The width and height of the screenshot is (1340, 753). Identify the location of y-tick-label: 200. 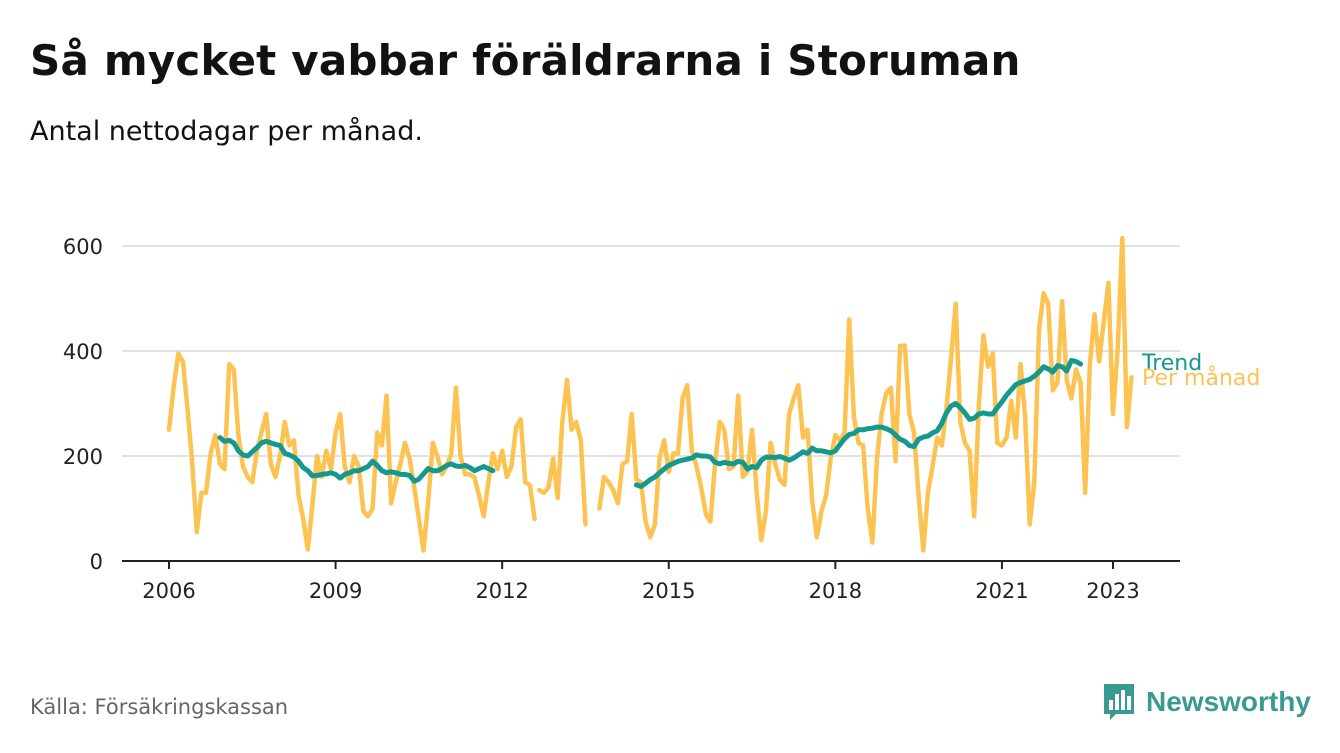
(83, 457).